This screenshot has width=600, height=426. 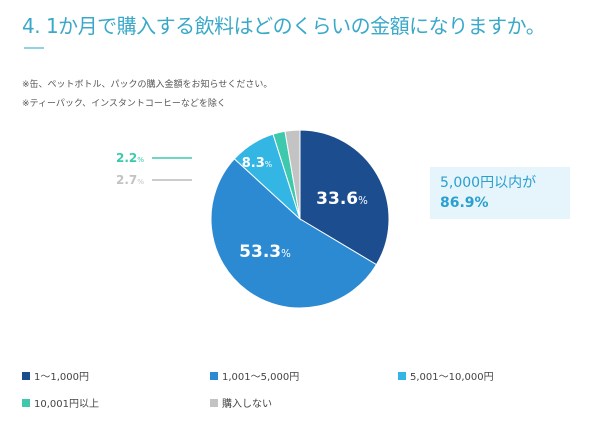 I want to click on legend-item: 1,001～5,000円, so click(x=254, y=375).